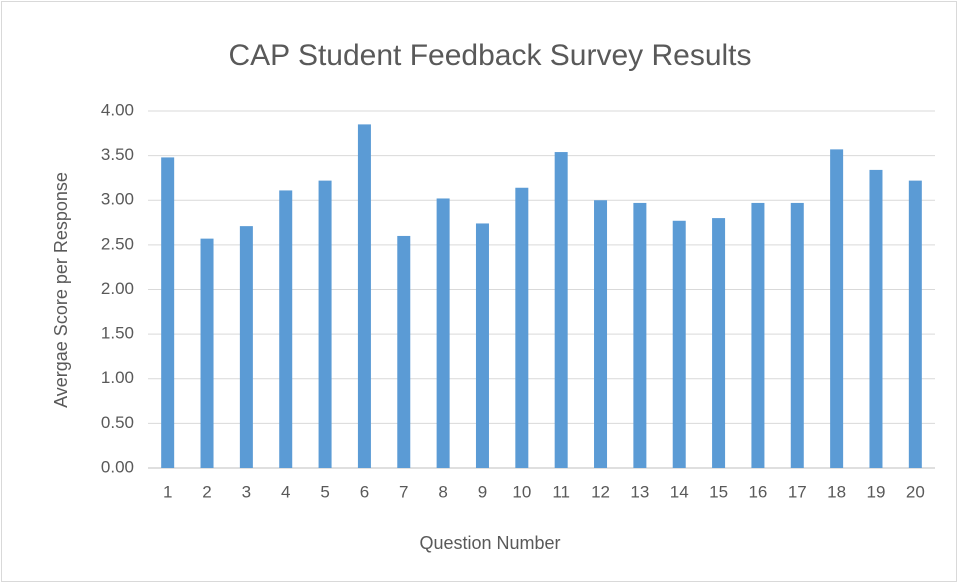 The width and height of the screenshot is (958, 583). What do you see at coordinates (246, 491) in the screenshot?
I see `x-tick-label: 3` at bounding box center [246, 491].